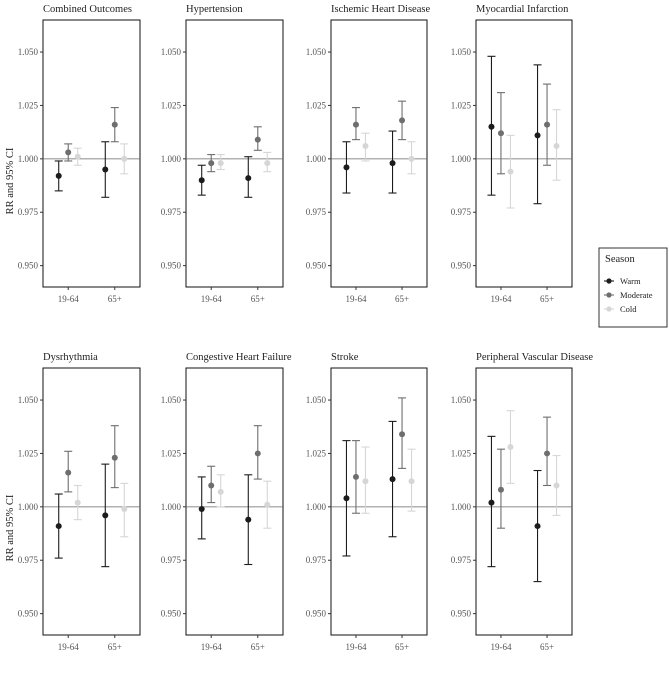 The width and height of the screenshot is (669, 685). I want to click on legend-key-moderate, so click(609, 295).